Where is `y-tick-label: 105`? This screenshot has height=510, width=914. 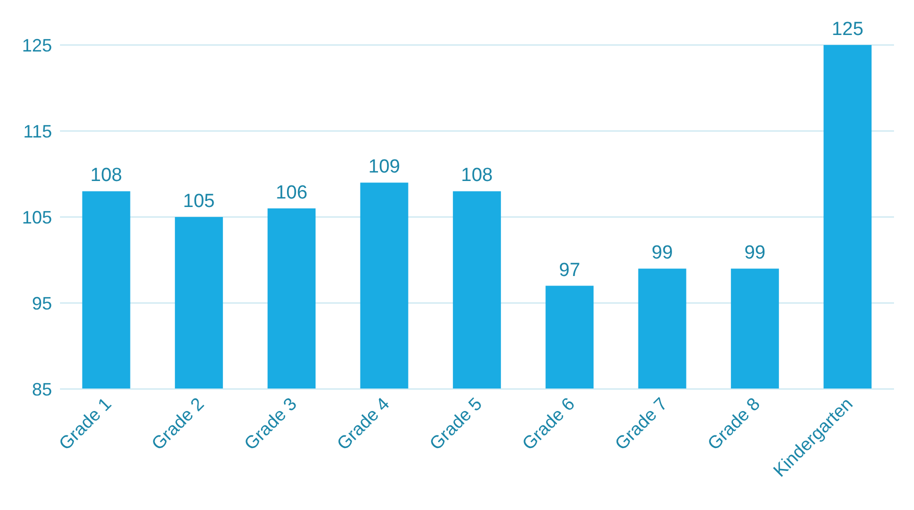
y-tick-label: 105 is located at coordinates (37, 217).